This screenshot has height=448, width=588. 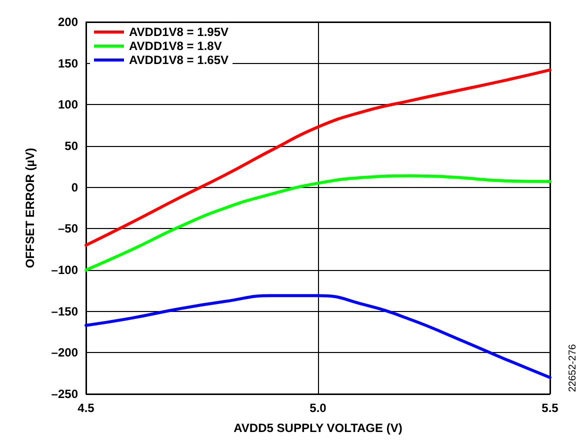 I want to click on y-tick-label: 0, so click(x=74, y=187).